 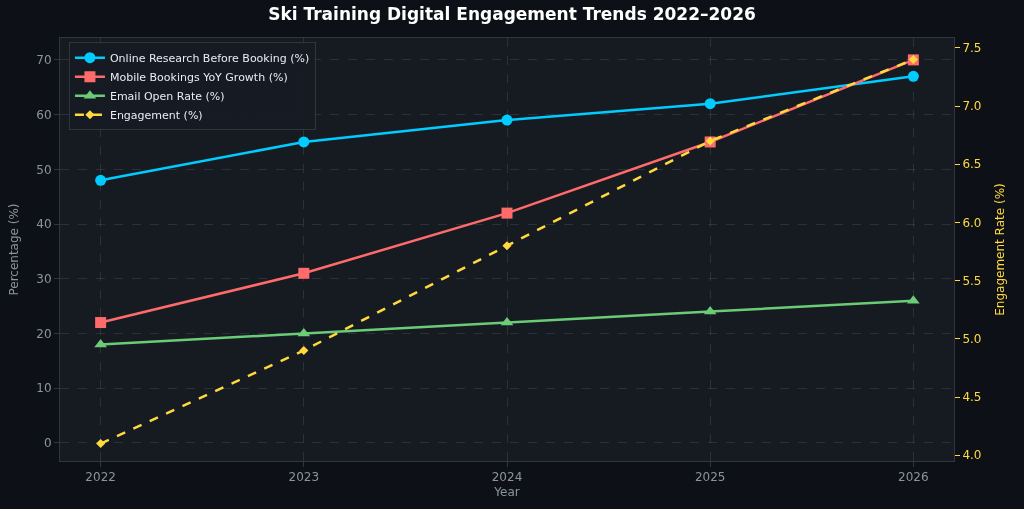 What do you see at coordinates (44, 278) in the screenshot?
I see `y-tick-label: 30` at bounding box center [44, 278].